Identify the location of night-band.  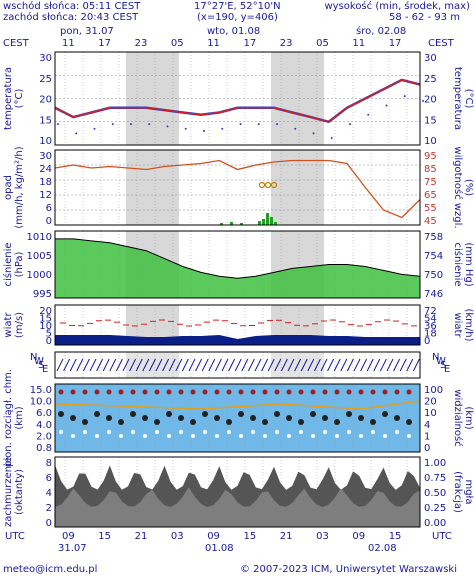
(152, 187).